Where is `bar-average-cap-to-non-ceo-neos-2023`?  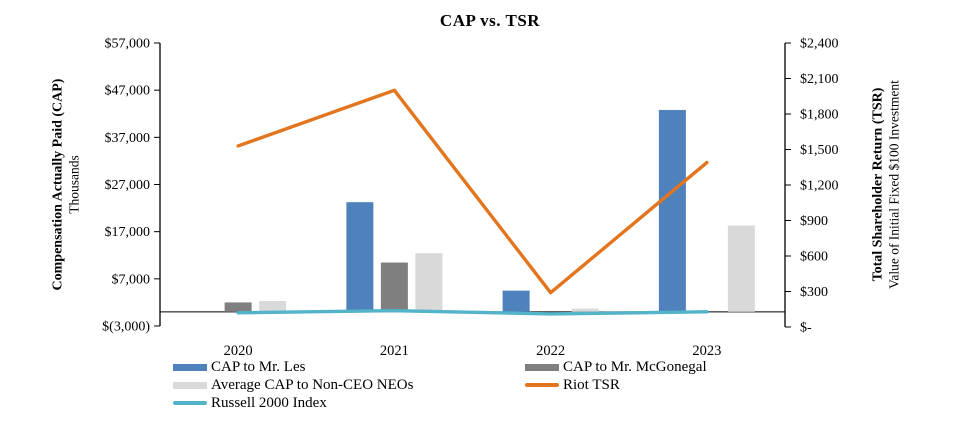
bar-average-cap-to-non-ceo-neos-2023 is located at coordinates (741, 268).